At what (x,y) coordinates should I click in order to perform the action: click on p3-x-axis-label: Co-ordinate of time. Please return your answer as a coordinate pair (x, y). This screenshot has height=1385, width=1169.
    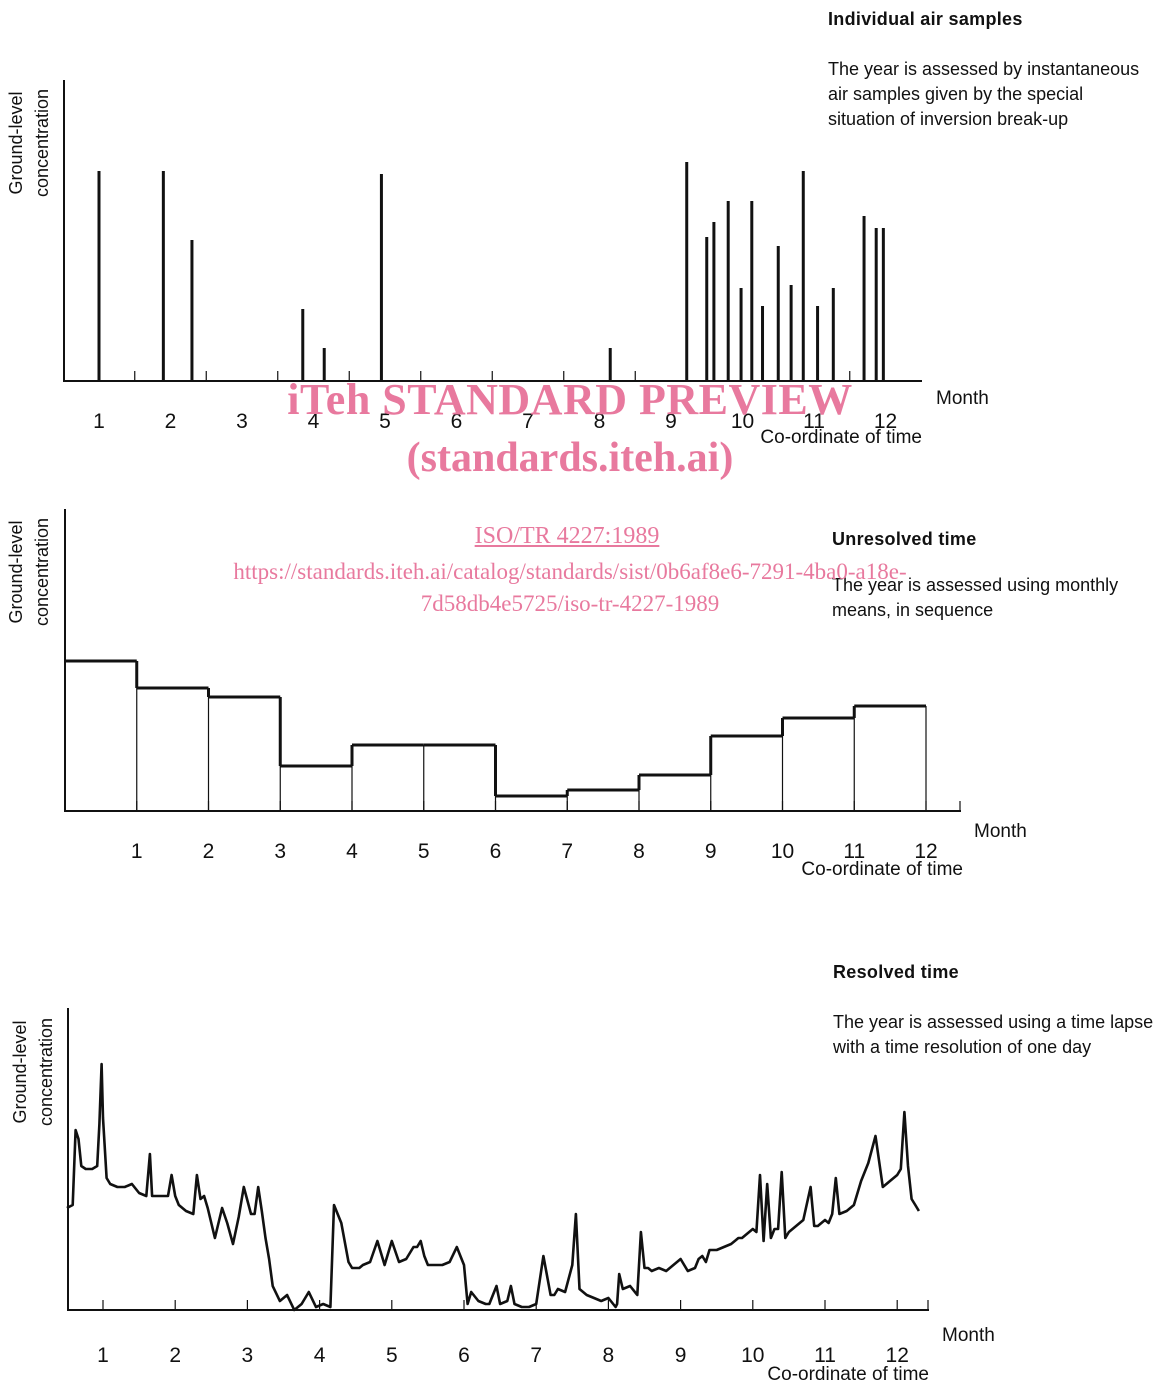
    Looking at the image, I should click on (848, 1374).